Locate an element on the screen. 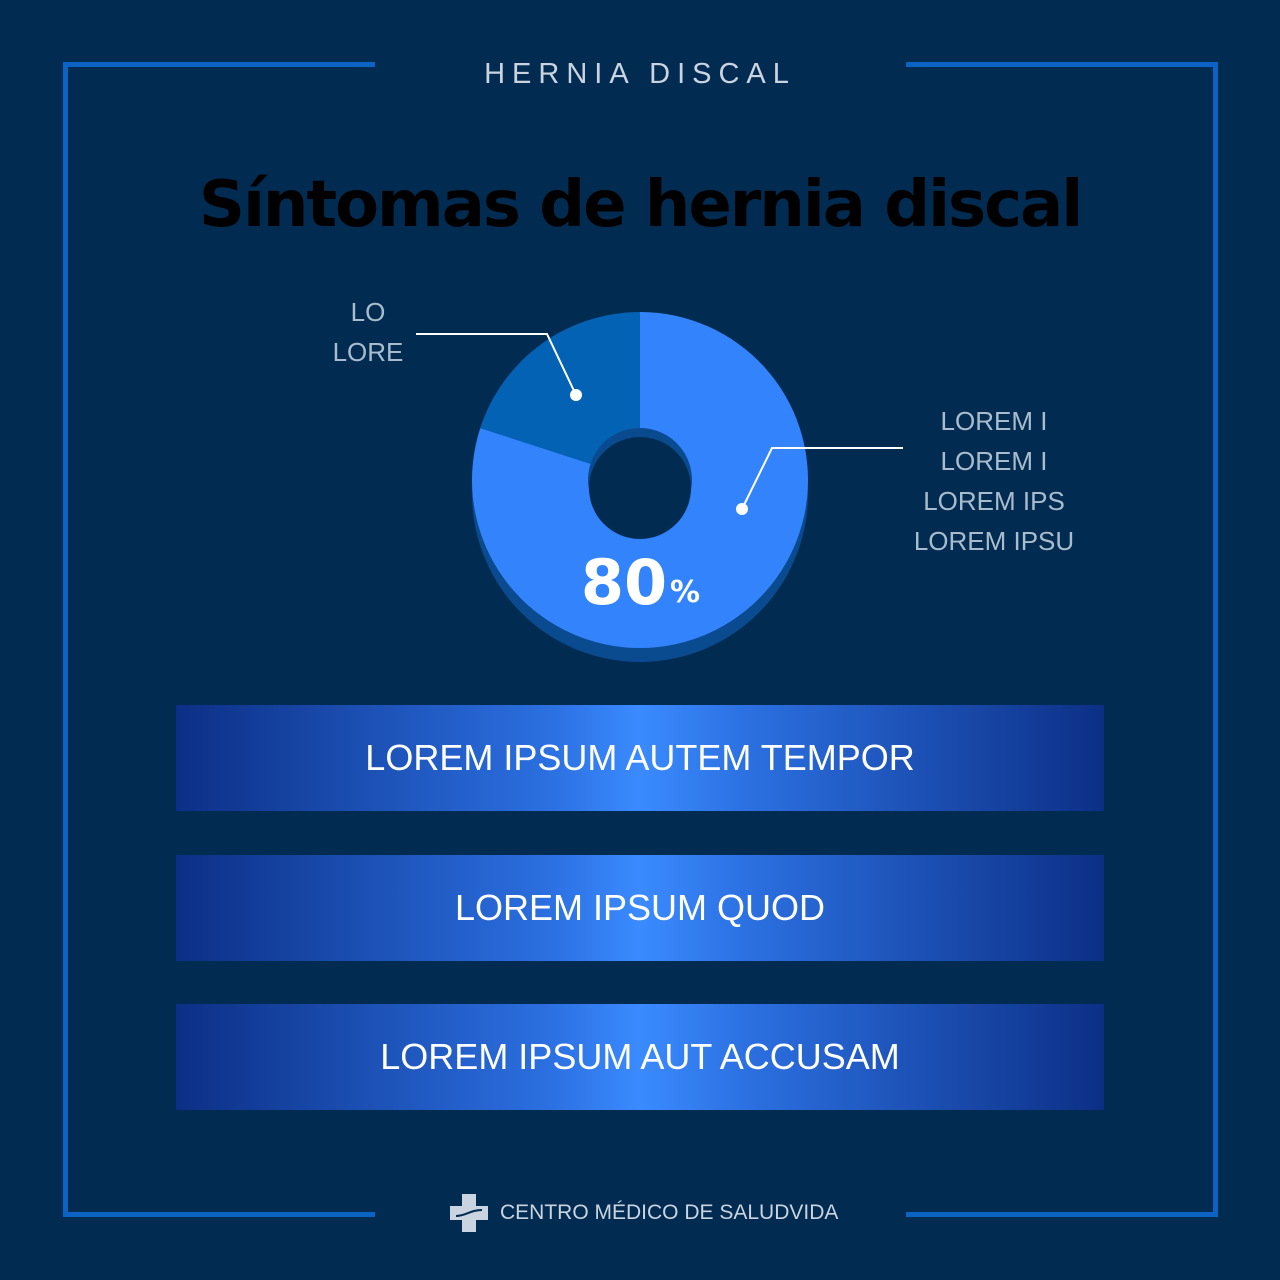 The image size is (1280, 1280). donut-chart: 80 % is located at coordinates (659, 487).